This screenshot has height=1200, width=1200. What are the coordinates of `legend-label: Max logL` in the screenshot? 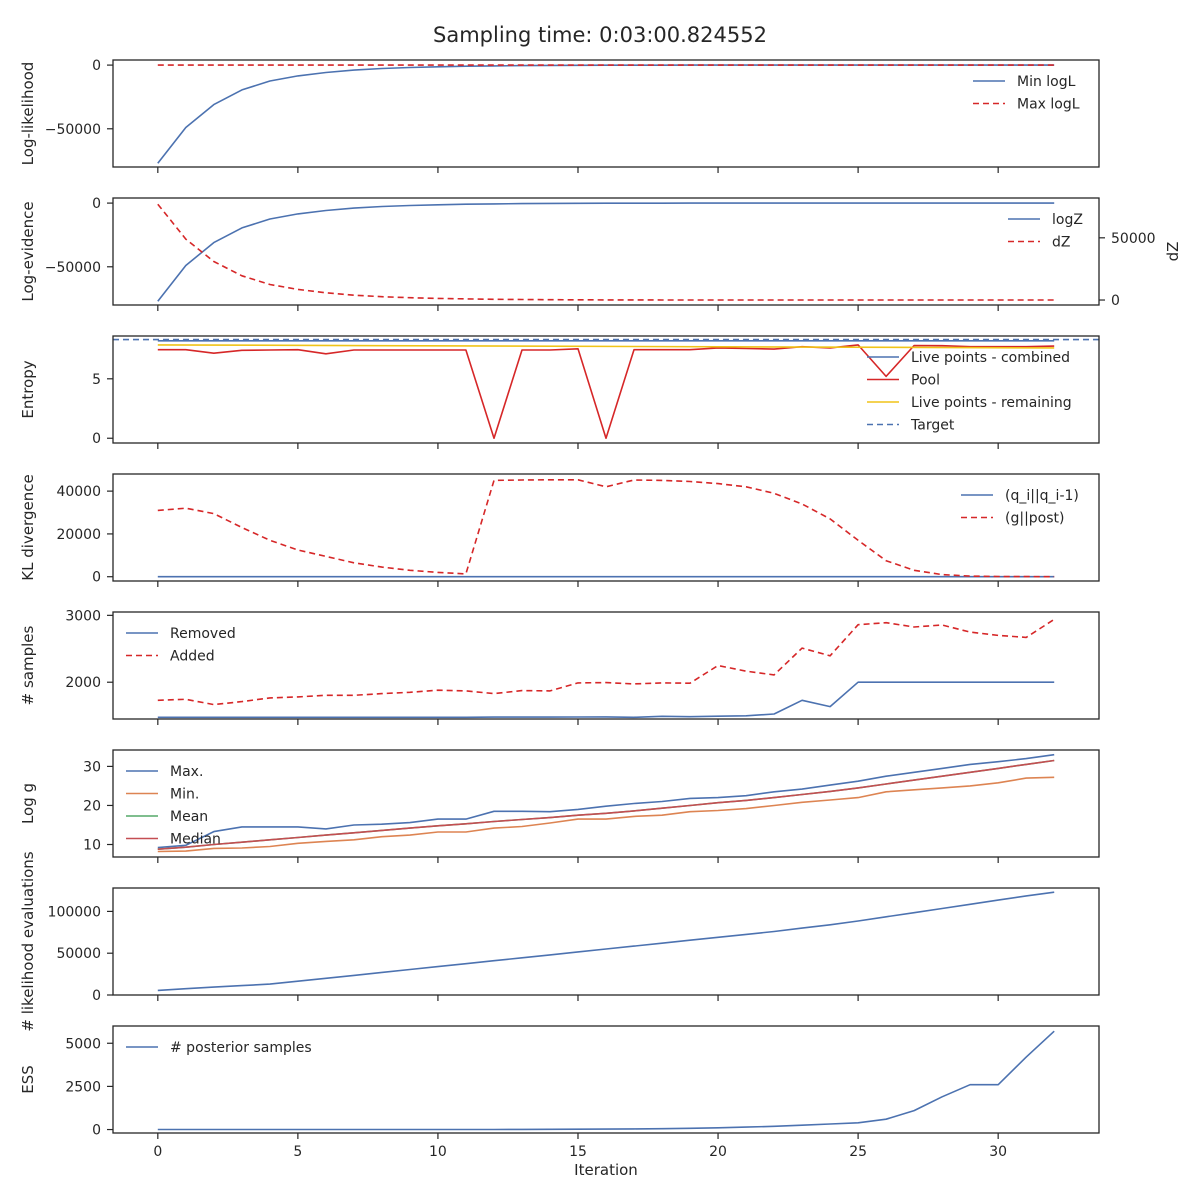 It's located at (1048, 105).